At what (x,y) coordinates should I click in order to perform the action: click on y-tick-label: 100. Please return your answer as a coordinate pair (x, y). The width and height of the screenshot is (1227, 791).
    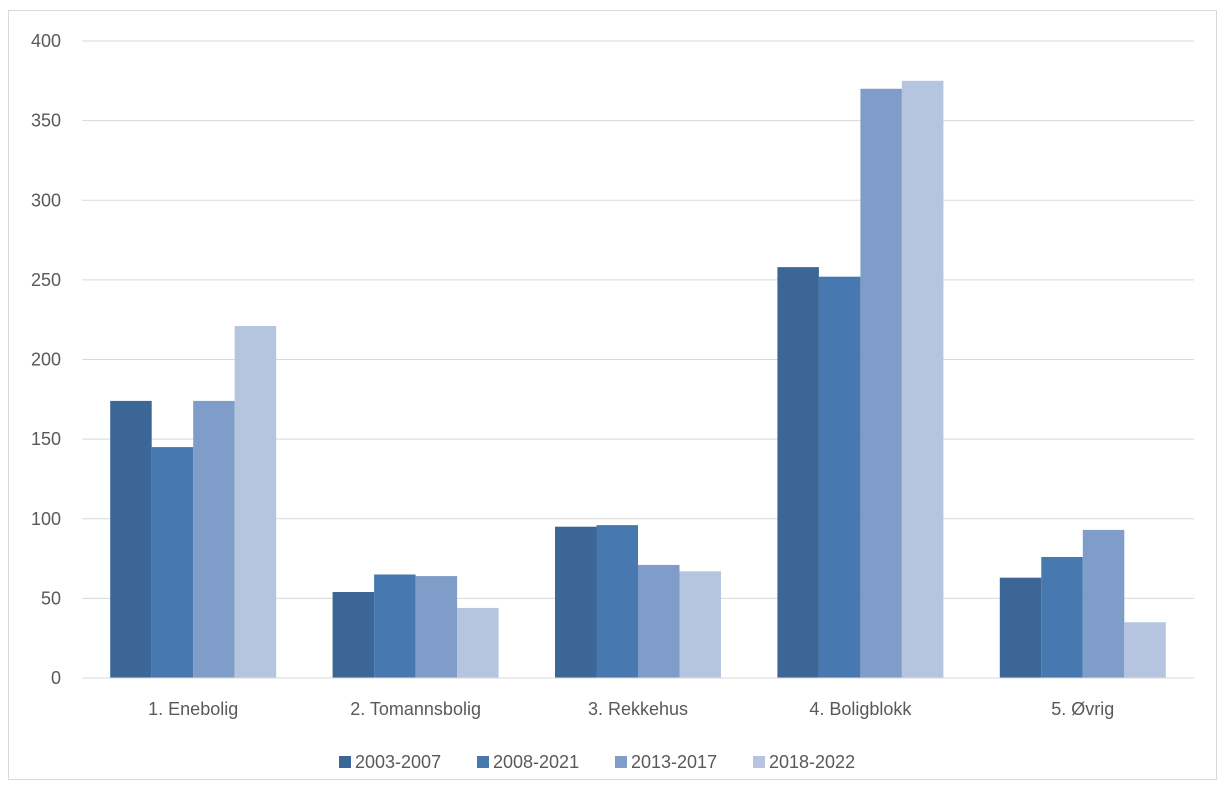
    Looking at the image, I should click on (46, 519).